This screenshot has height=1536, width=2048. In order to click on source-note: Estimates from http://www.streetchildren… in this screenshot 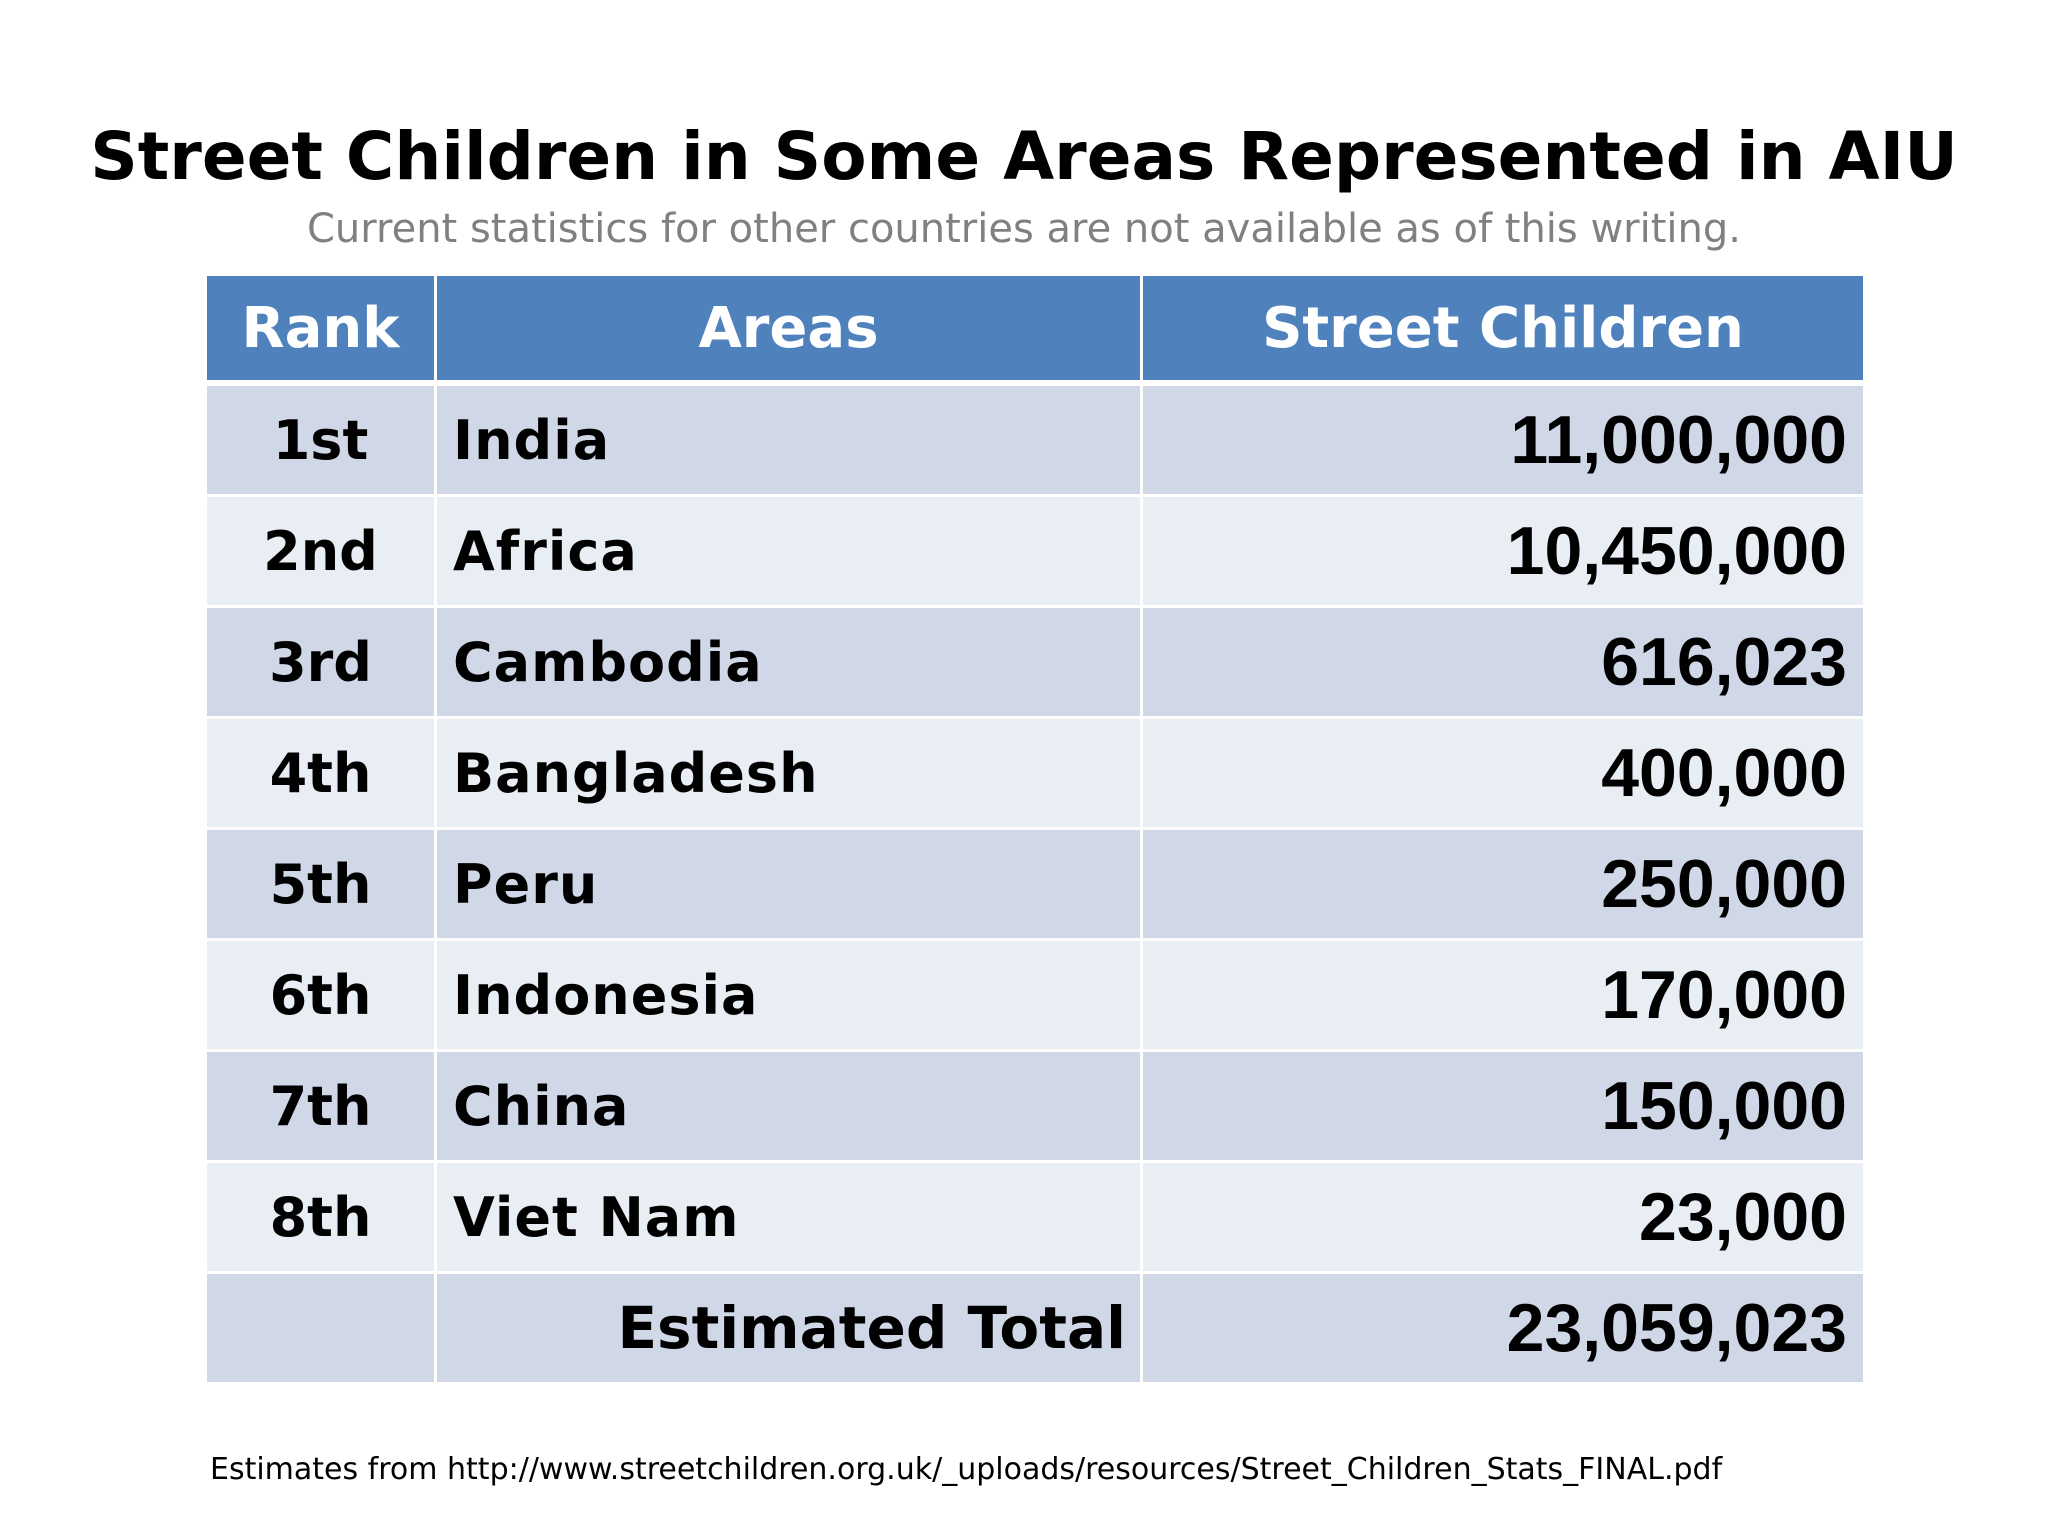, I will do `click(966, 1469)`.